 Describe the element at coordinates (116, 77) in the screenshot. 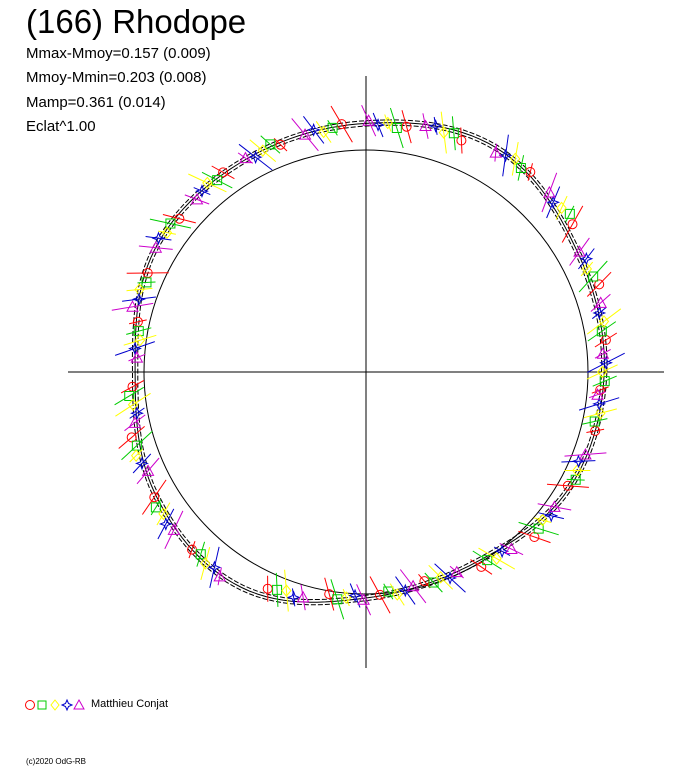

I see `stat-mmoy-mmin: Mmoy-Mmin=0.203 (0.008)` at that location.